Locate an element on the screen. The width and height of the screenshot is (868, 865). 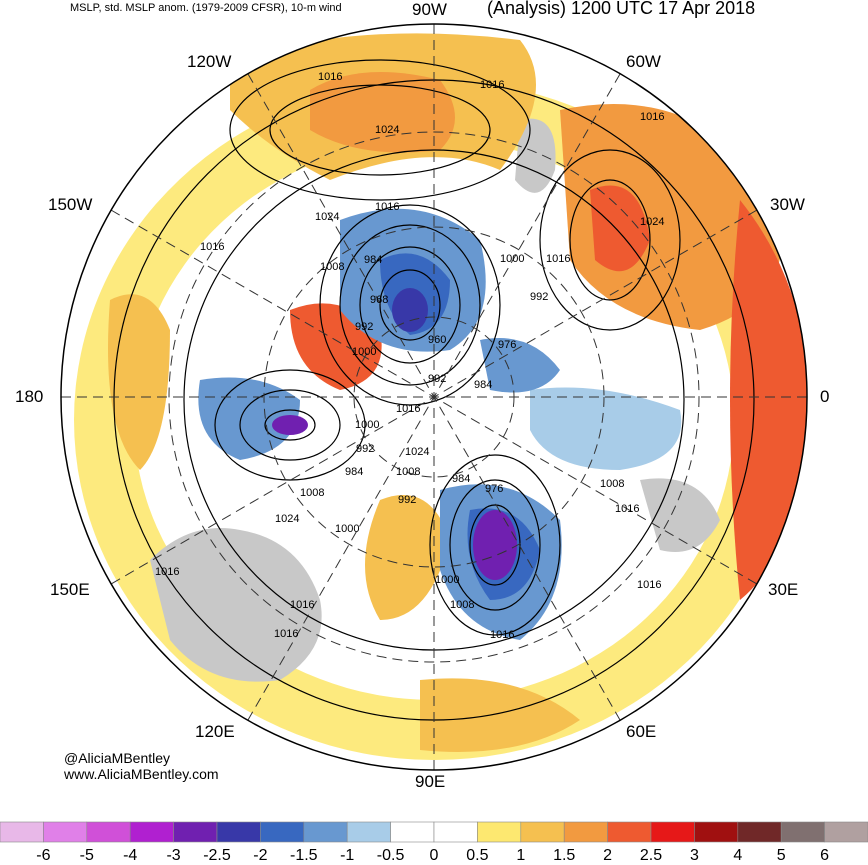
lon-label-60w: 60W is located at coordinates (643, 61).